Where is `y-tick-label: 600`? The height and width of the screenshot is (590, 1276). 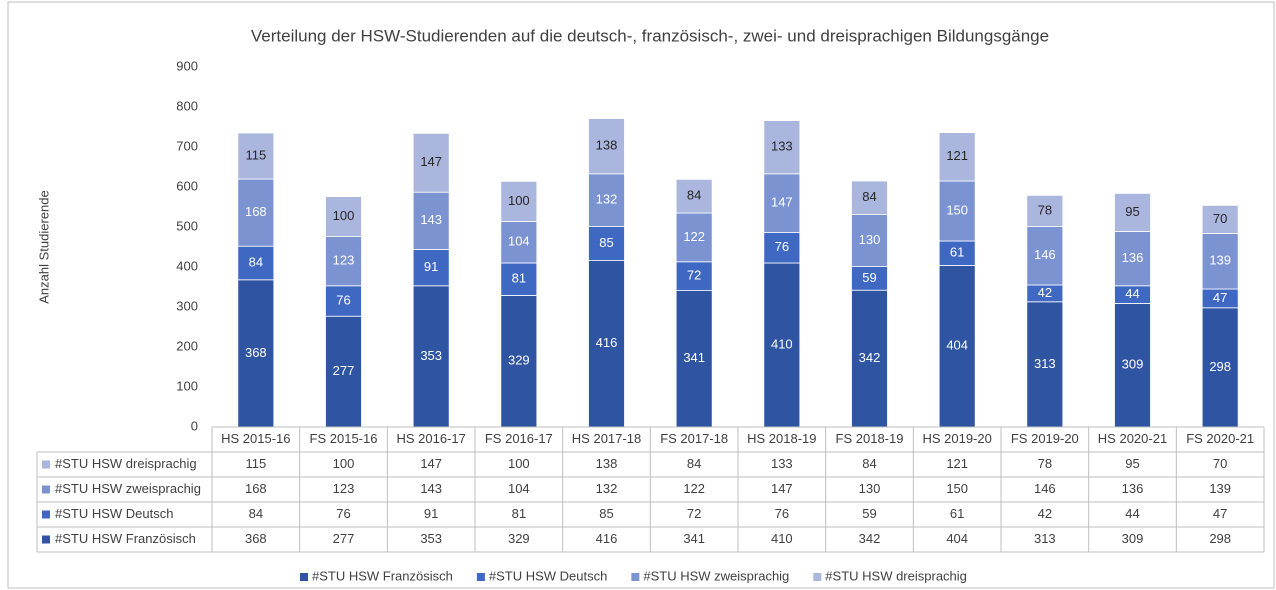
y-tick-label: 600 is located at coordinates (187, 185).